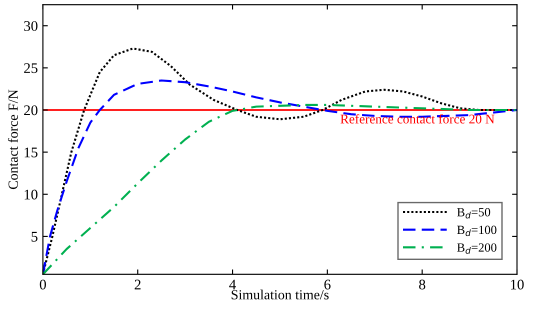 This screenshot has width=550, height=310. What do you see at coordinates (327, 285) in the screenshot?
I see `x-tick-label: 6` at bounding box center [327, 285].